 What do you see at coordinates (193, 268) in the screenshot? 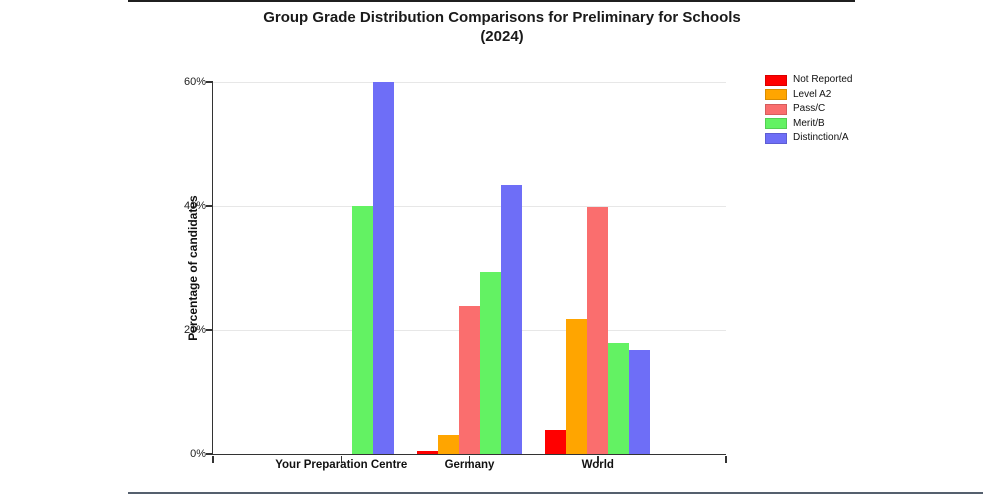
I see `y-axis-title: Percentage of candidates` at bounding box center [193, 268].